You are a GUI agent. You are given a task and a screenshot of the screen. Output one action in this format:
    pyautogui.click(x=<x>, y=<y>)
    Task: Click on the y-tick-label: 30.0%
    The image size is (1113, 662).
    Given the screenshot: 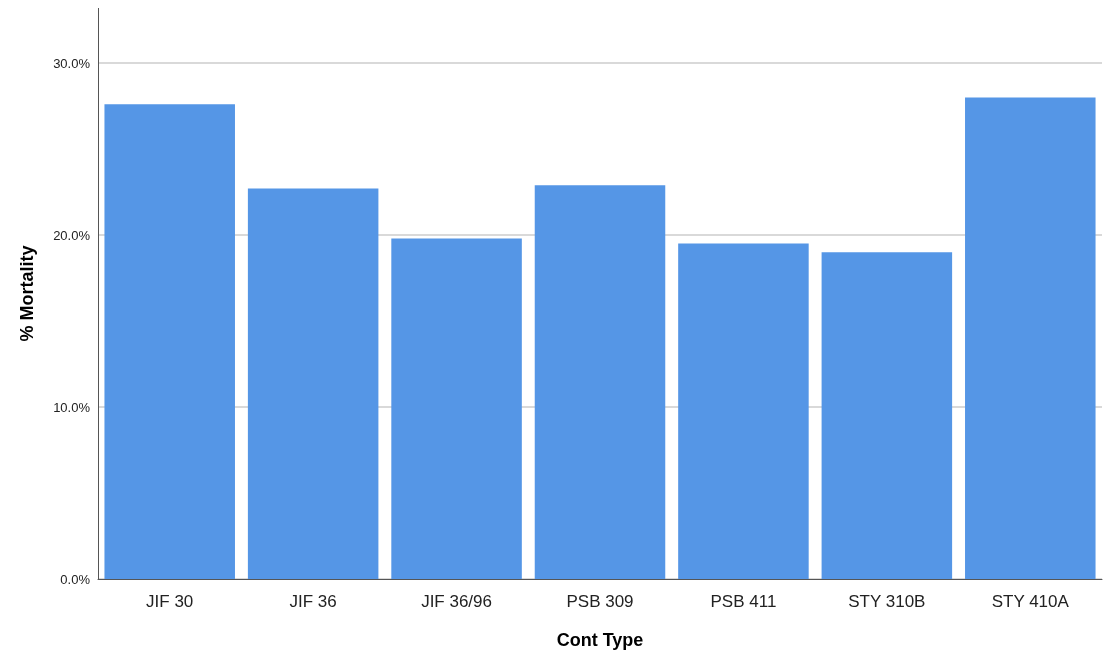 What is the action you would take?
    pyautogui.click(x=72, y=63)
    